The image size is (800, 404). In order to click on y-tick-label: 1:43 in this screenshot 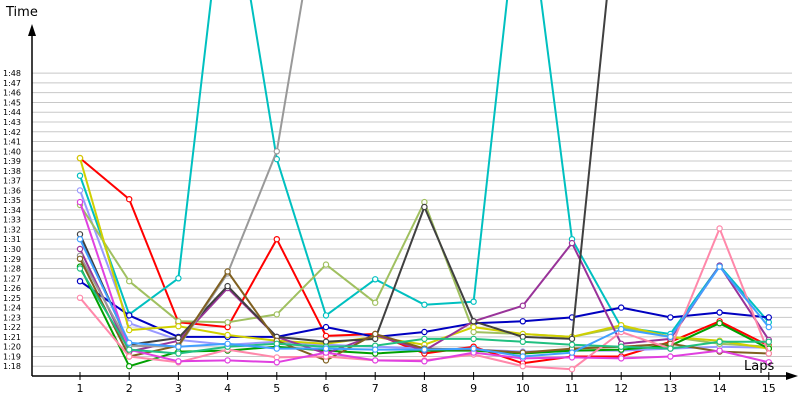, I will do `click(12, 122)`.